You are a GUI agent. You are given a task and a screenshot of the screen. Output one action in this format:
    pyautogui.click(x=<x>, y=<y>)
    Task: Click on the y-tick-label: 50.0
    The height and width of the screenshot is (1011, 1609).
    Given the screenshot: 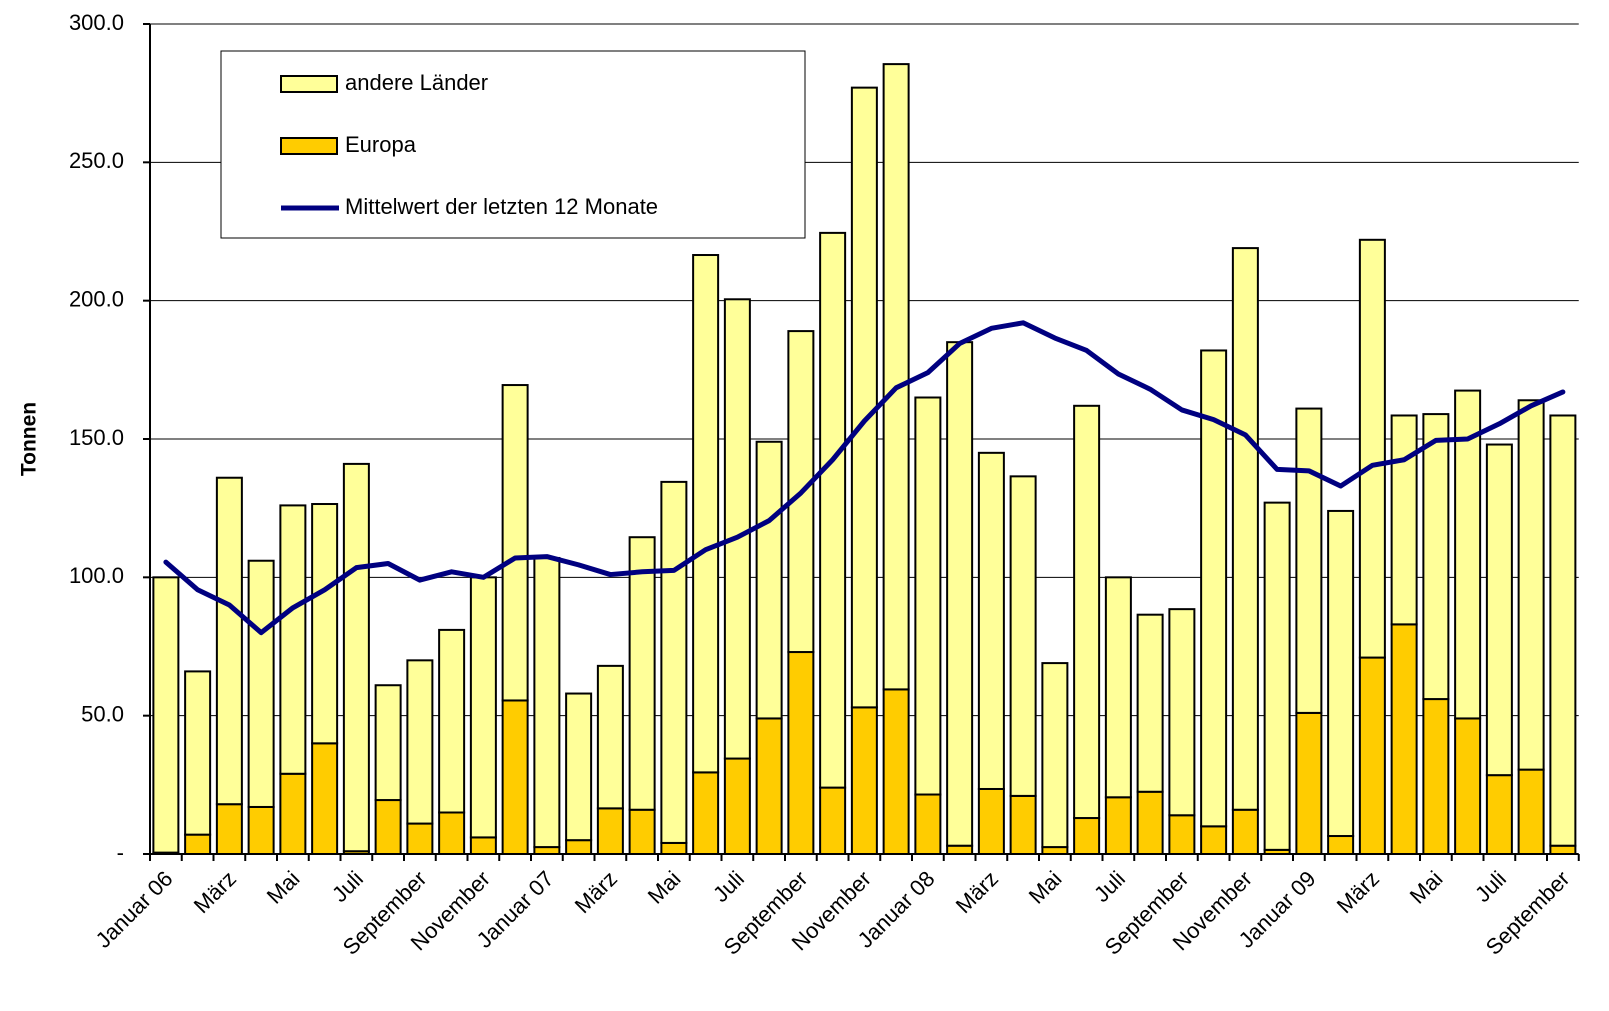 What is the action you would take?
    pyautogui.click(x=102, y=713)
    